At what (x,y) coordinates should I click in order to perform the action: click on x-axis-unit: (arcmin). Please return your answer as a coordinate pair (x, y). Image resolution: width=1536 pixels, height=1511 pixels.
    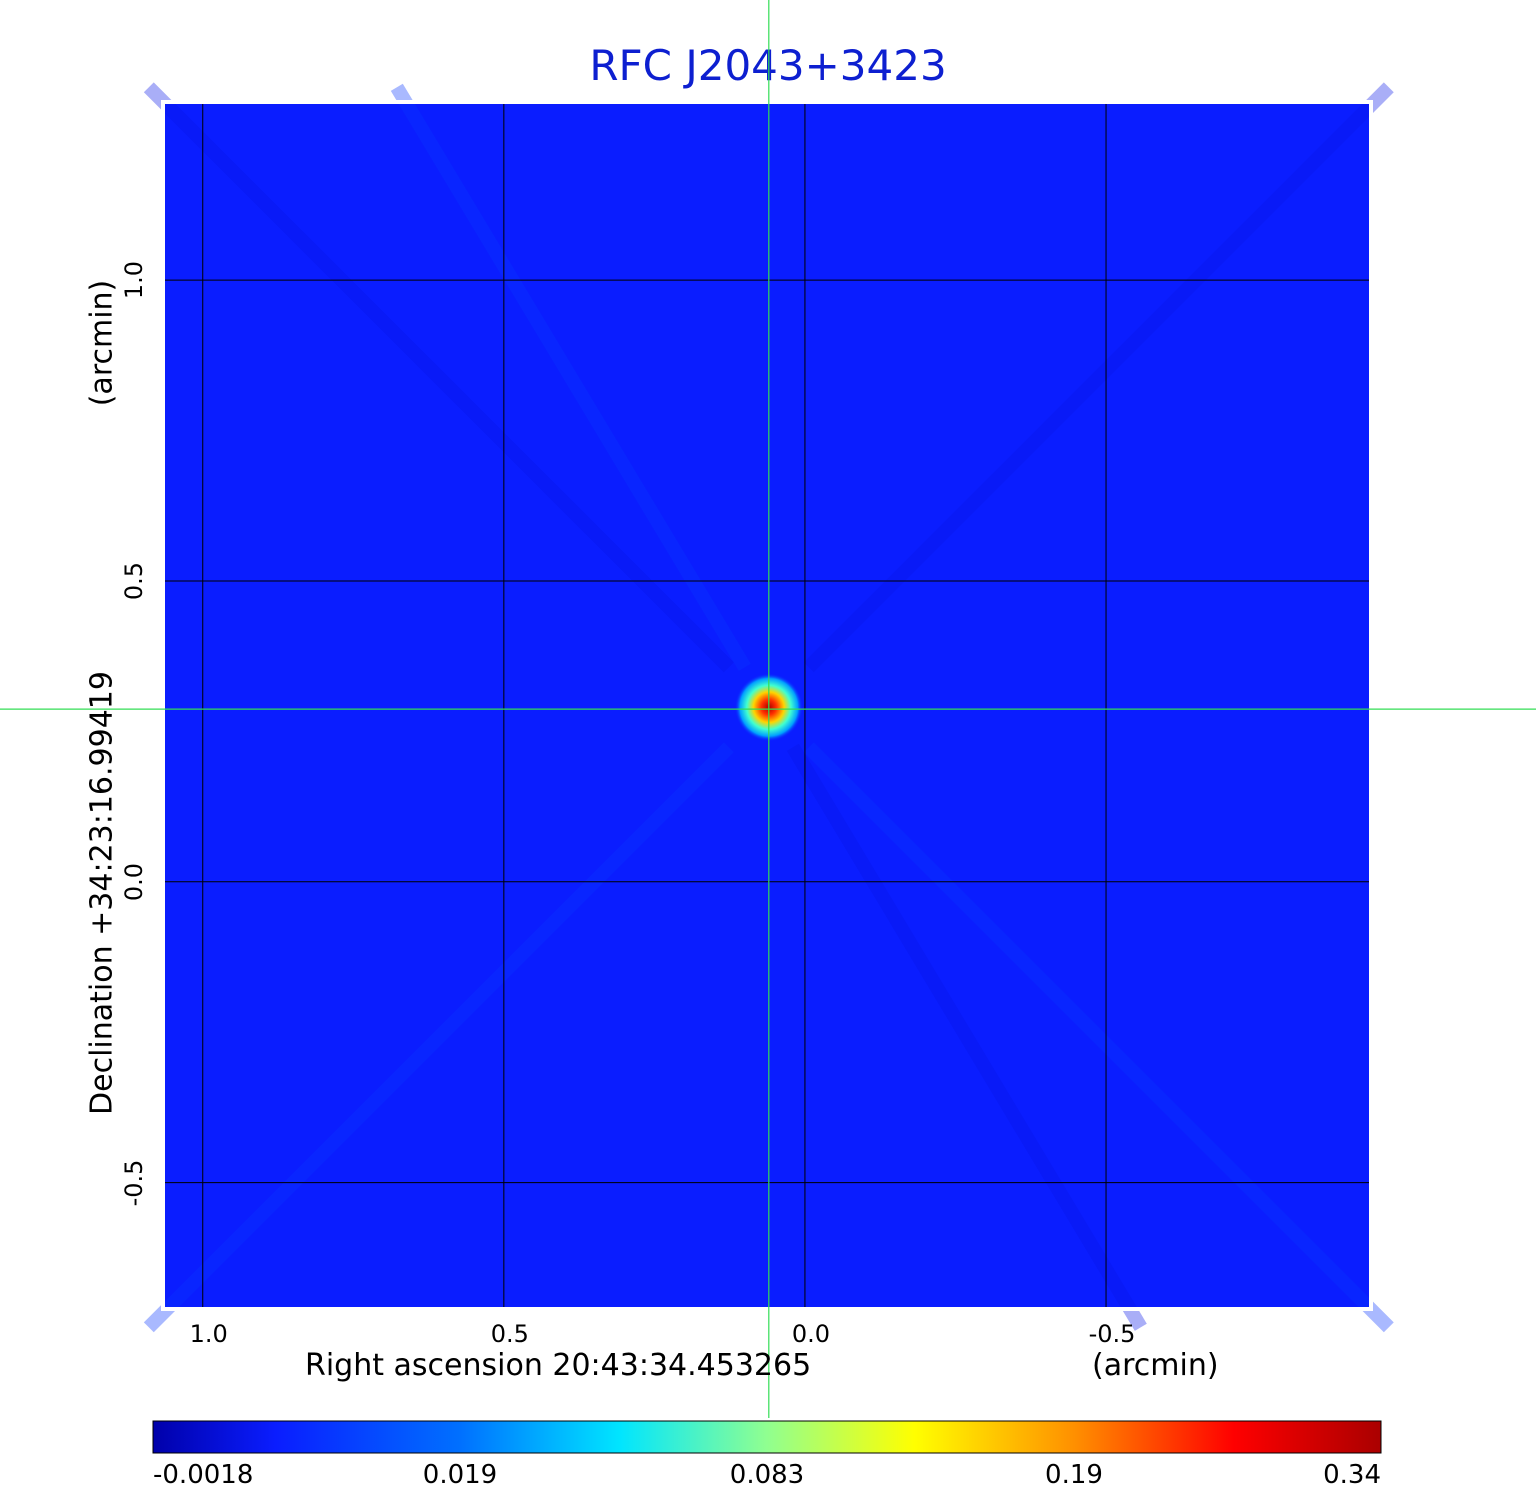
    Looking at the image, I should click on (1155, 1365).